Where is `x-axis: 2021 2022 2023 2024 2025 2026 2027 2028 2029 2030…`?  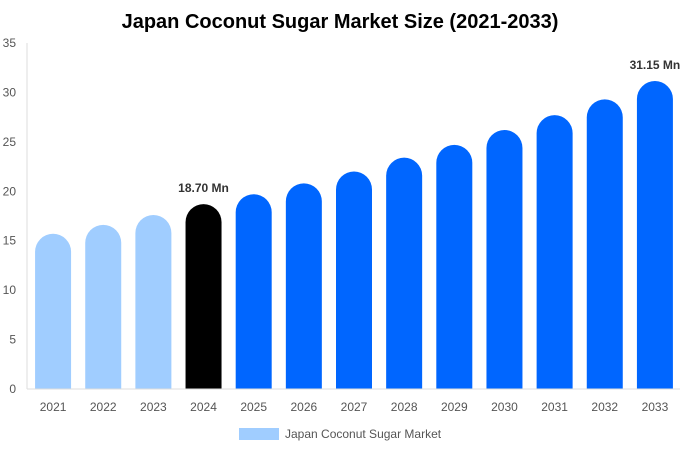 x-axis: 2021 2022 2023 2024 2025 2026 2027 2028 2029 2030… is located at coordinates (353, 401).